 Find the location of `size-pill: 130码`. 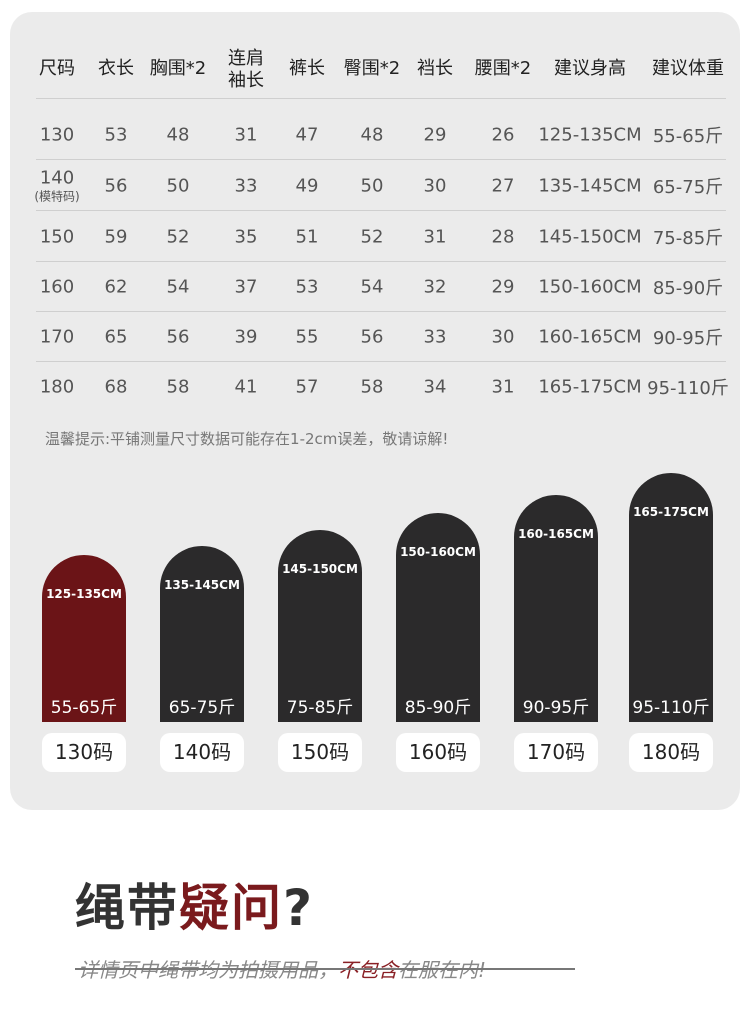

size-pill: 130码 is located at coordinates (84, 752).